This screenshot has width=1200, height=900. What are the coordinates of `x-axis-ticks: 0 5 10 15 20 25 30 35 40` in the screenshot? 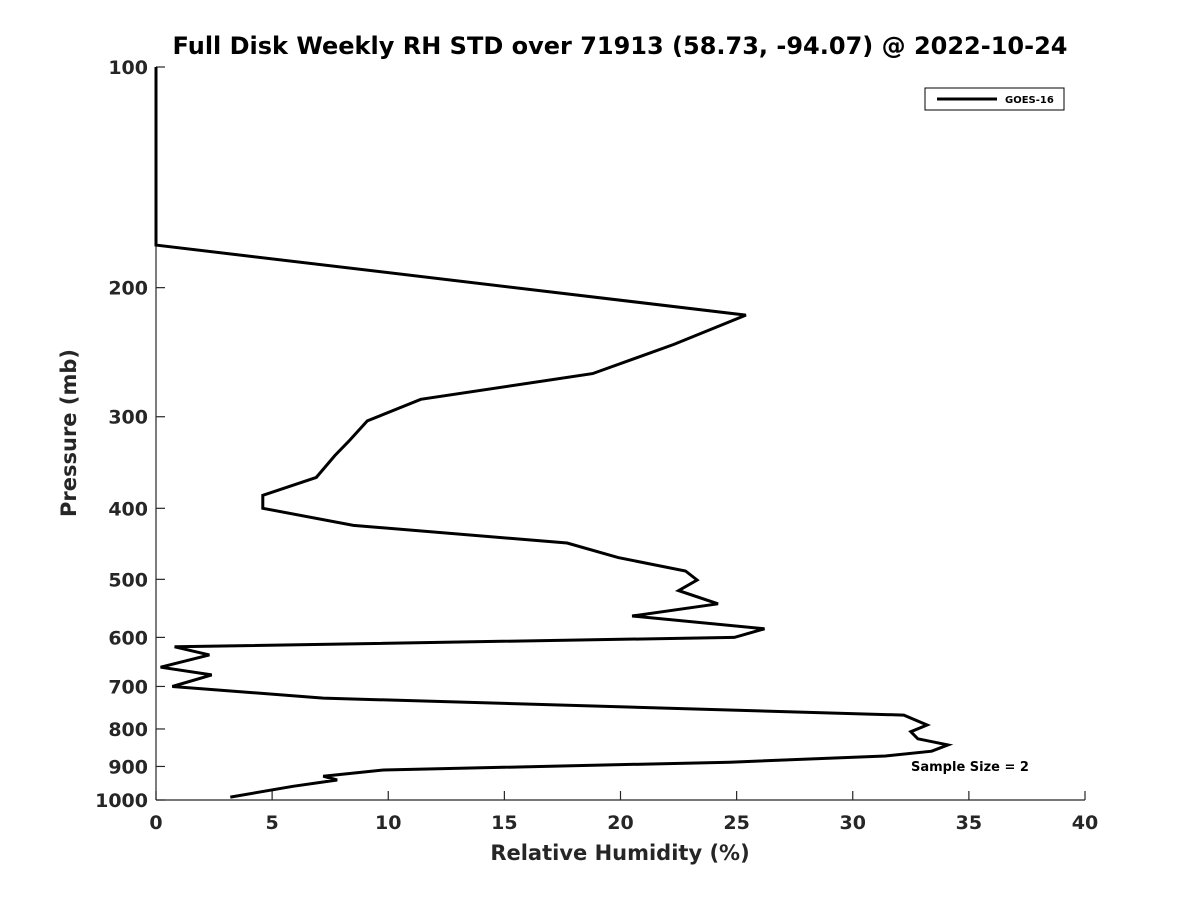 It's located at (623, 812).